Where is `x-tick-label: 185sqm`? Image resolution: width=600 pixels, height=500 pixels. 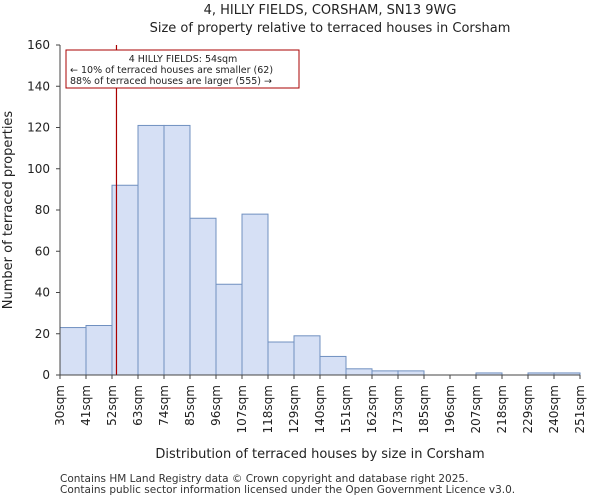 x-tick-label: 185sqm is located at coordinates (424, 409).